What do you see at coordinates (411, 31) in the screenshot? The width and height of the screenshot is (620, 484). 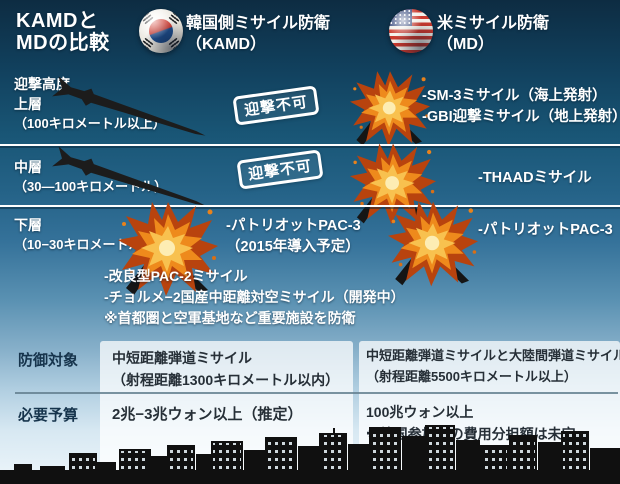 I see `usa-flag-icon` at bounding box center [411, 31].